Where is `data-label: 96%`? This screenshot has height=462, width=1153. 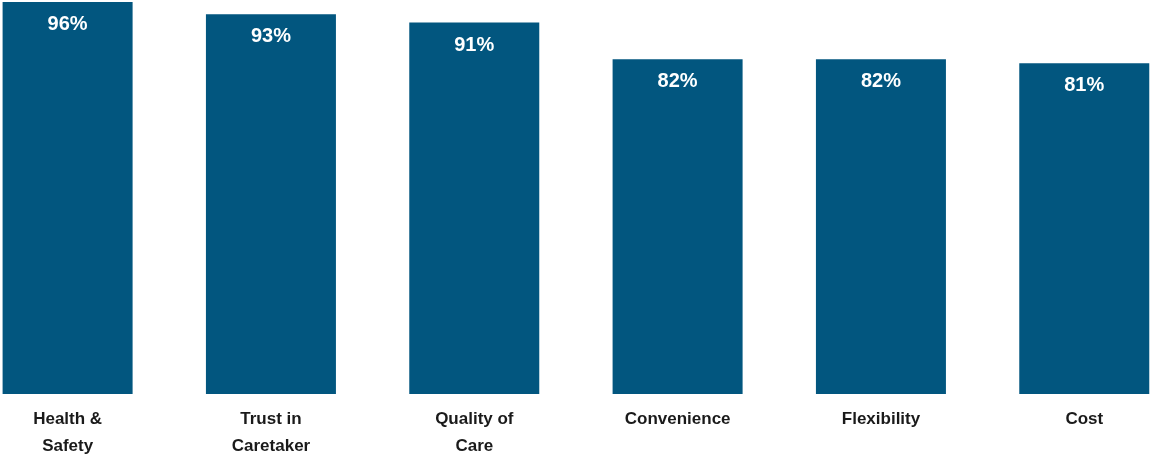 data-label: 96% is located at coordinates (67, 23).